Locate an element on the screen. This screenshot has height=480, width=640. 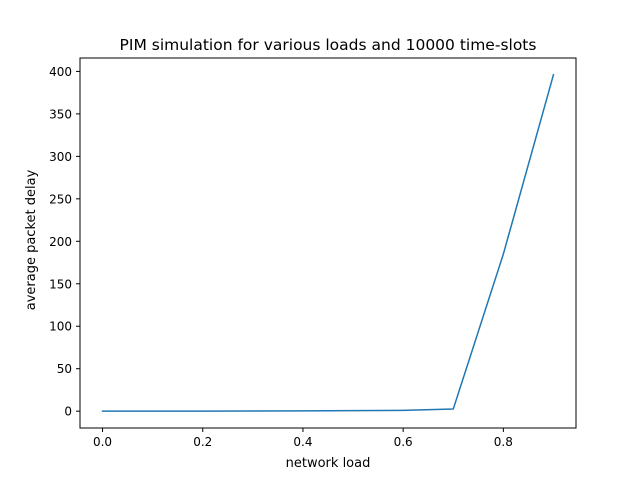
x-axis: 0.0 0.2 0.4 0.6 0.8 is located at coordinates (303, 438).